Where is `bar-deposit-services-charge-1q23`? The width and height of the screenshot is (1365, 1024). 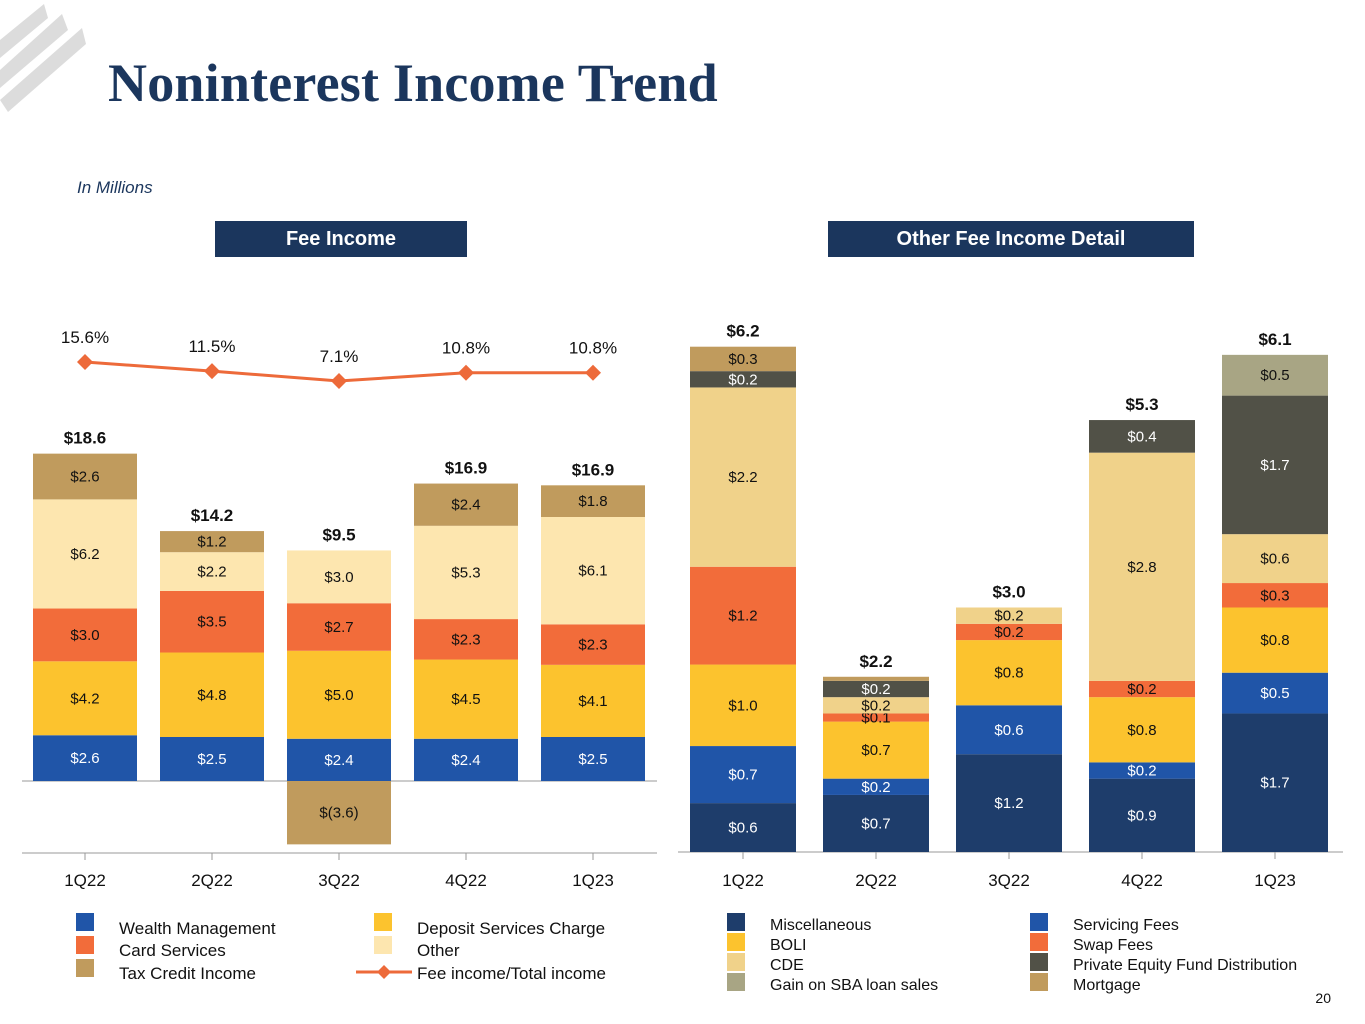 bar-deposit-services-charge-1q23 is located at coordinates (593, 700).